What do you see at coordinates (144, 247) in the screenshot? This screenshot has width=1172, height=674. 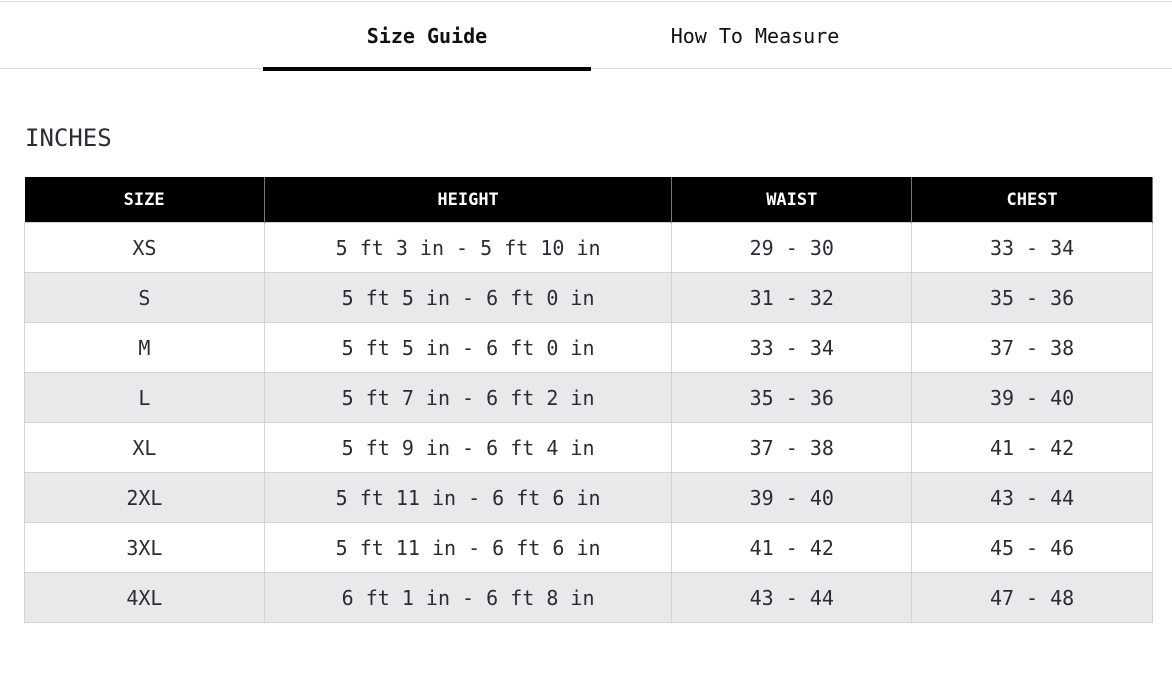 I see `cell-size: XS` at bounding box center [144, 247].